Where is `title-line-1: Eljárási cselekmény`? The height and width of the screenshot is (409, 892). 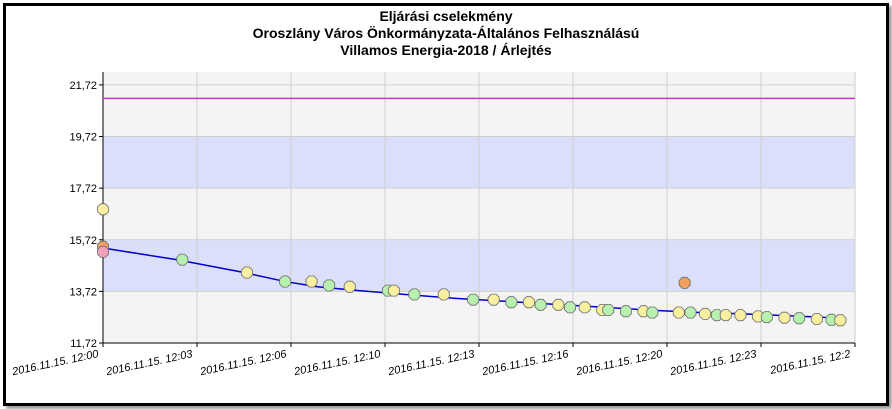
title-line-1: Eljárási cselekmény is located at coordinates (446, 16).